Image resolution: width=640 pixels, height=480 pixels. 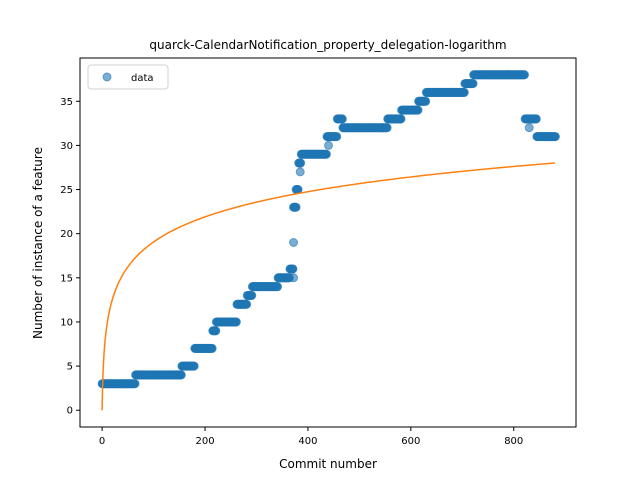 What do you see at coordinates (66, 234) in the screenshot?
I see `y-tick-label: 20` at bounding box center [66, 234].